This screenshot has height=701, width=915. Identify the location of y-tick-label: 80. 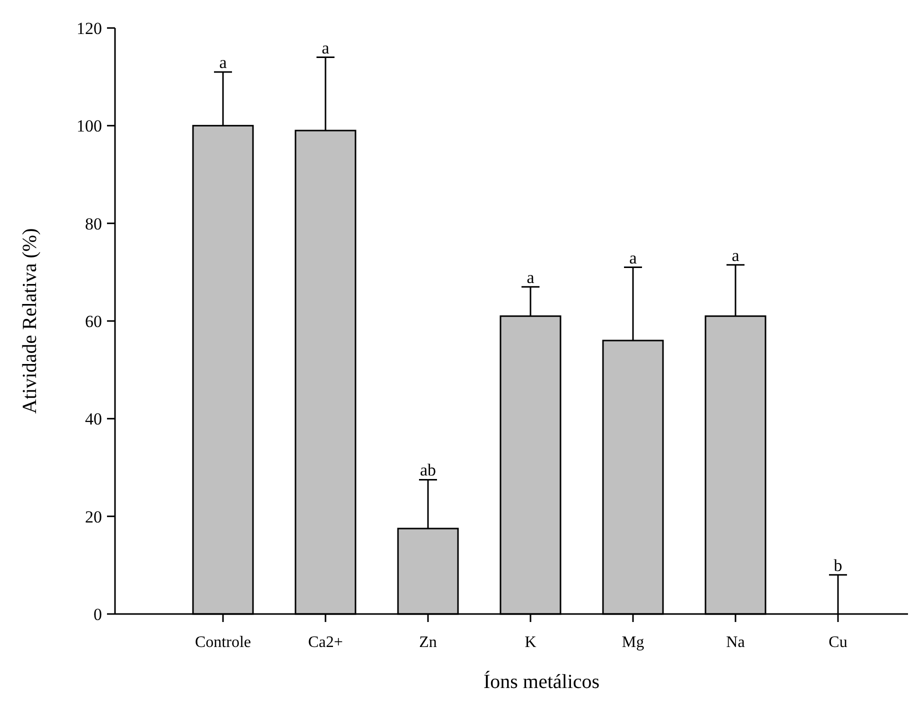
(93, 224).